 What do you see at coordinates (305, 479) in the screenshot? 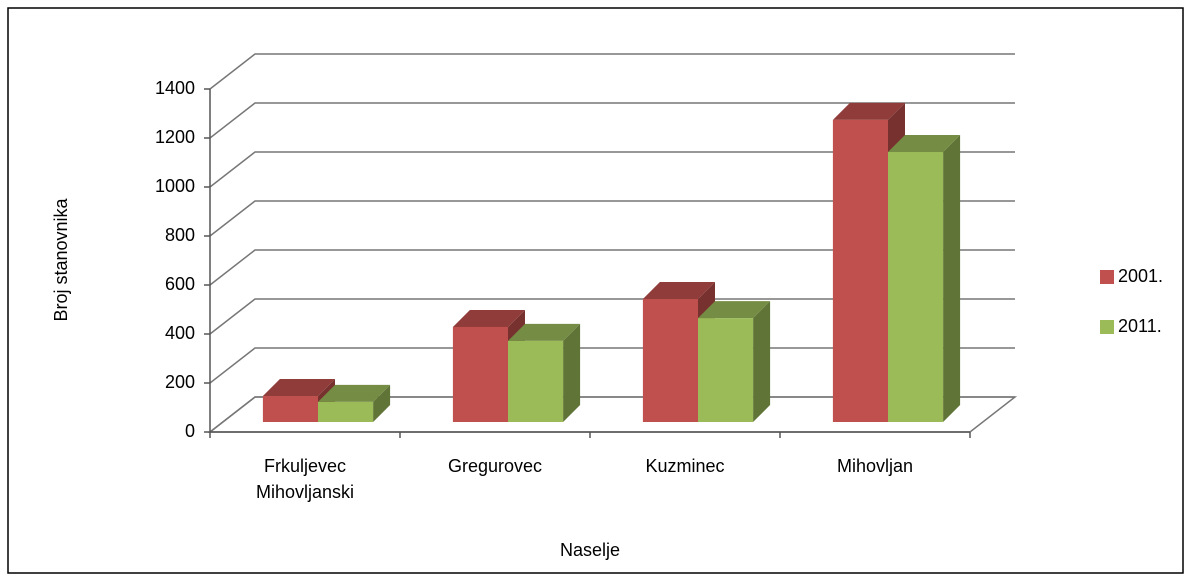
I see `x-tick-label: Frkuljevec Mihovljanski` at bounding box center [305, 479].